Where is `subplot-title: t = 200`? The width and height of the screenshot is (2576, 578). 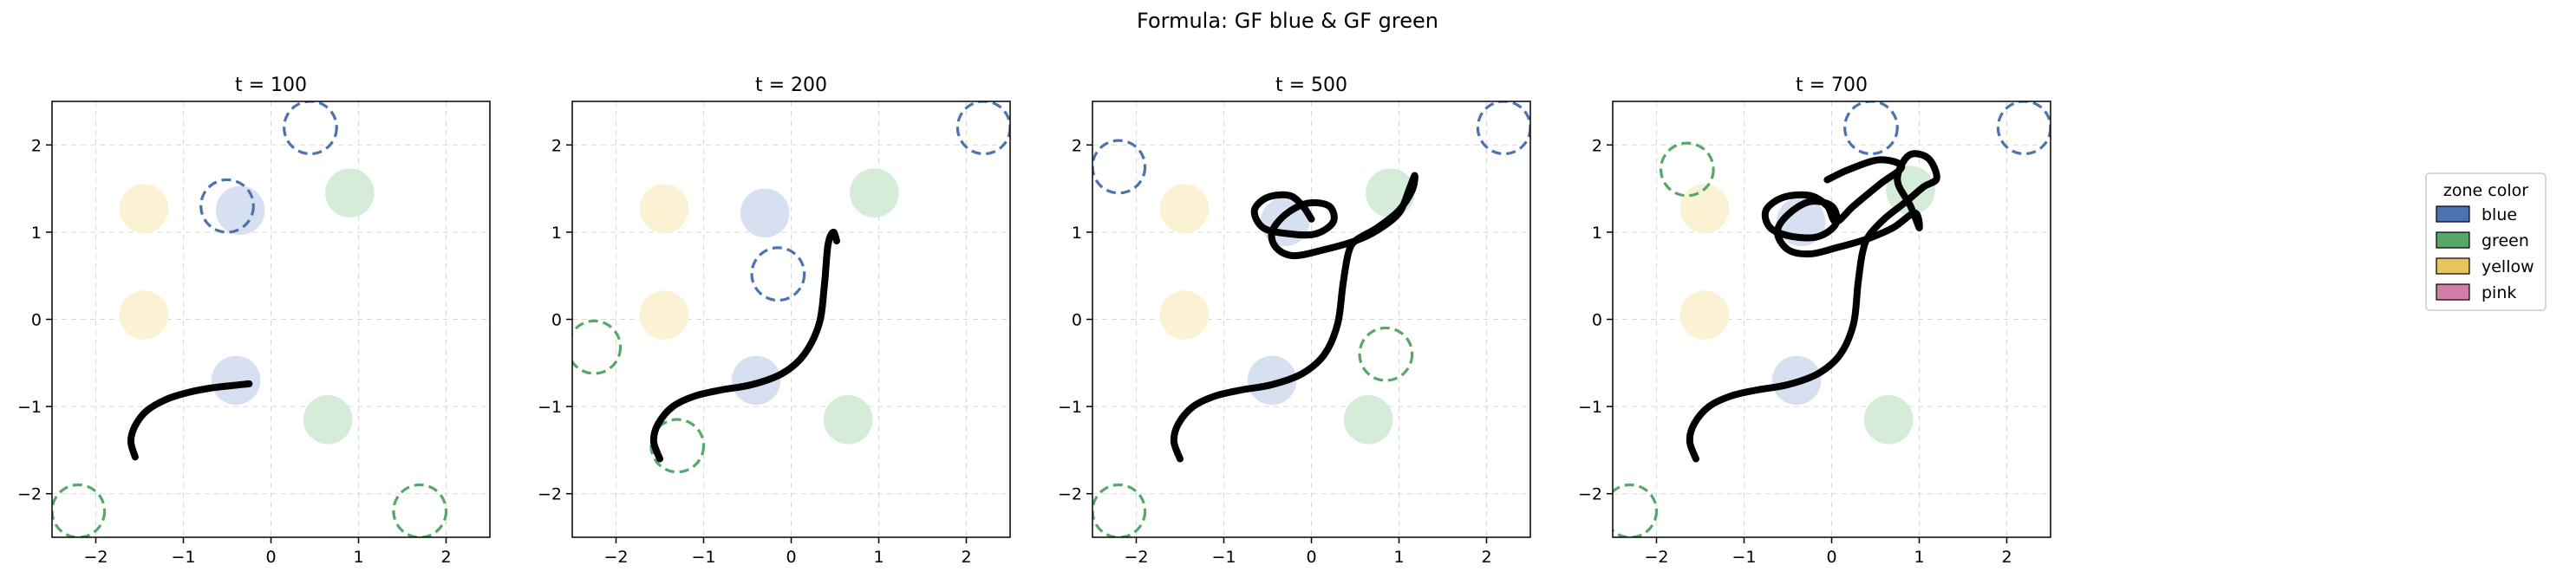 subplot-title: t = 200 is located at coordinates (791, 85).